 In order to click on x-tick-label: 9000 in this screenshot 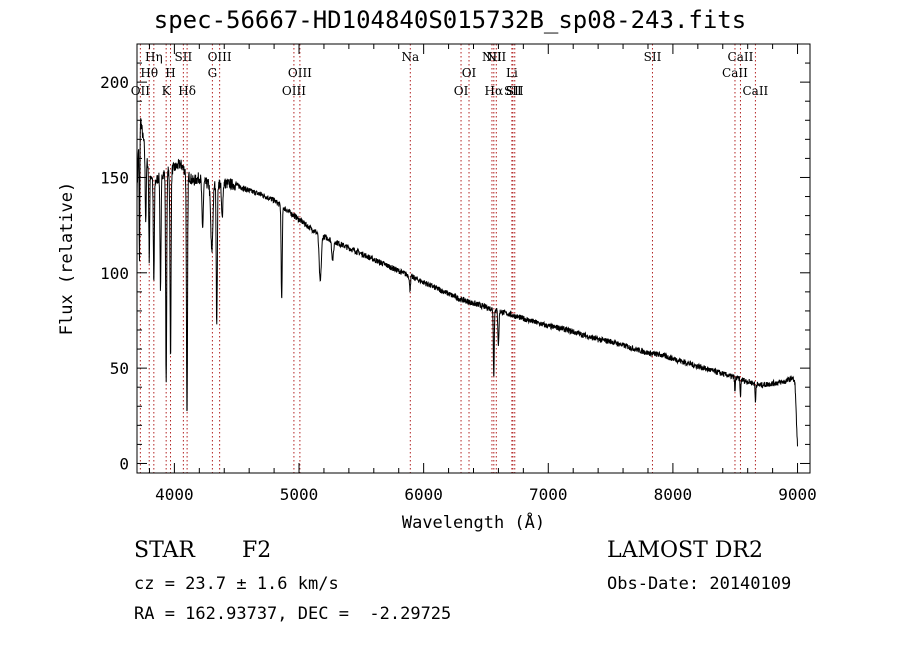, I will do `click(797, 494)`.